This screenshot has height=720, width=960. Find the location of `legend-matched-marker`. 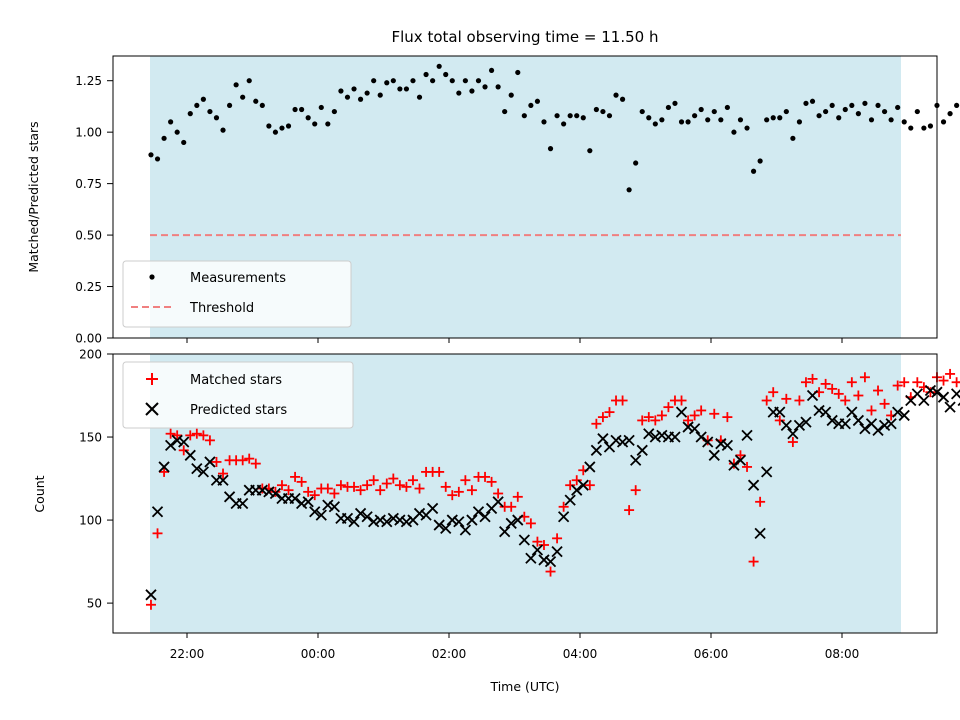

legend-matched-marker is located at coordinates (152, 379).